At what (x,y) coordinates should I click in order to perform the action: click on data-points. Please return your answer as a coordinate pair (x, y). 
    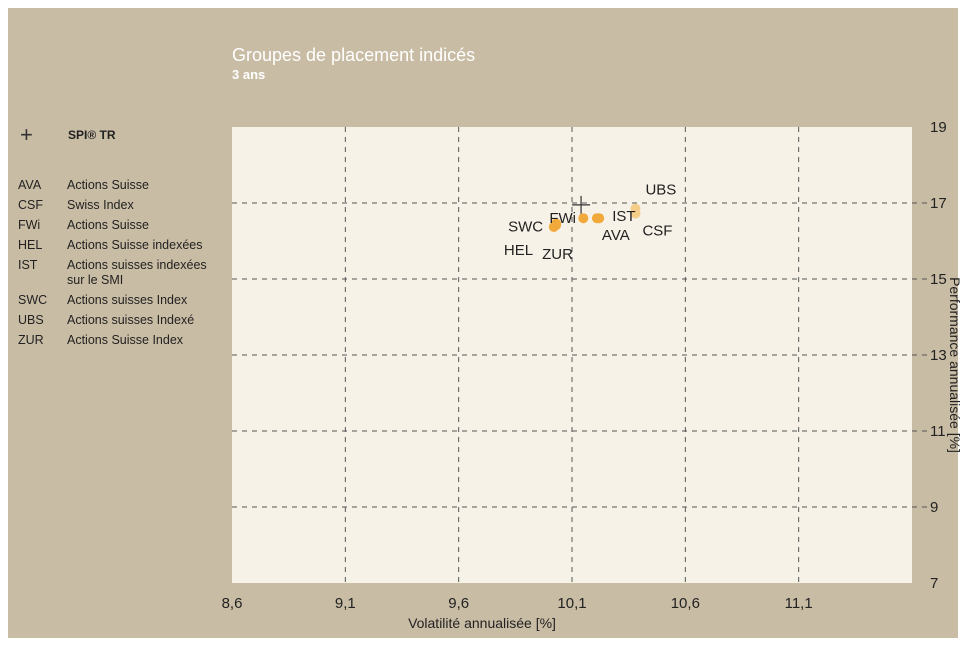
    Looking at the image, I should click on (594, 213).